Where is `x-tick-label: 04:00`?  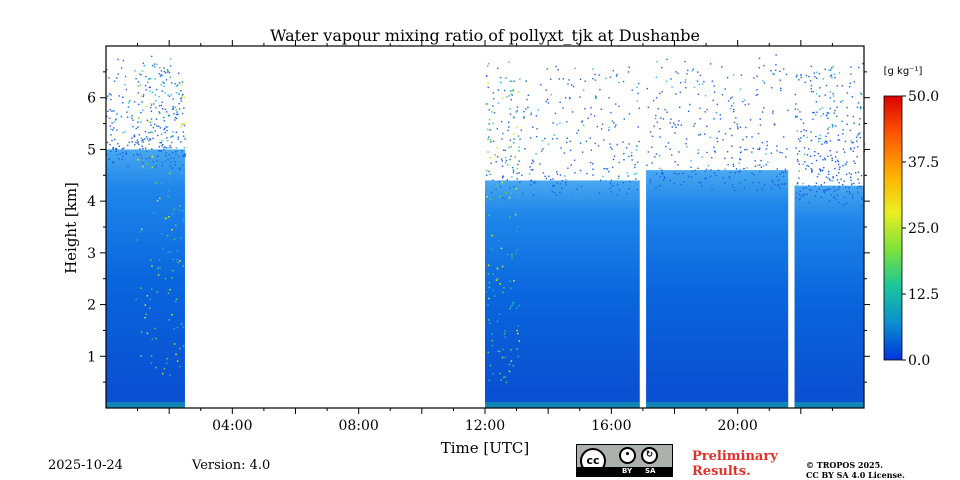
x-tick-label: 04:00 is located at coordinates (232, 426).